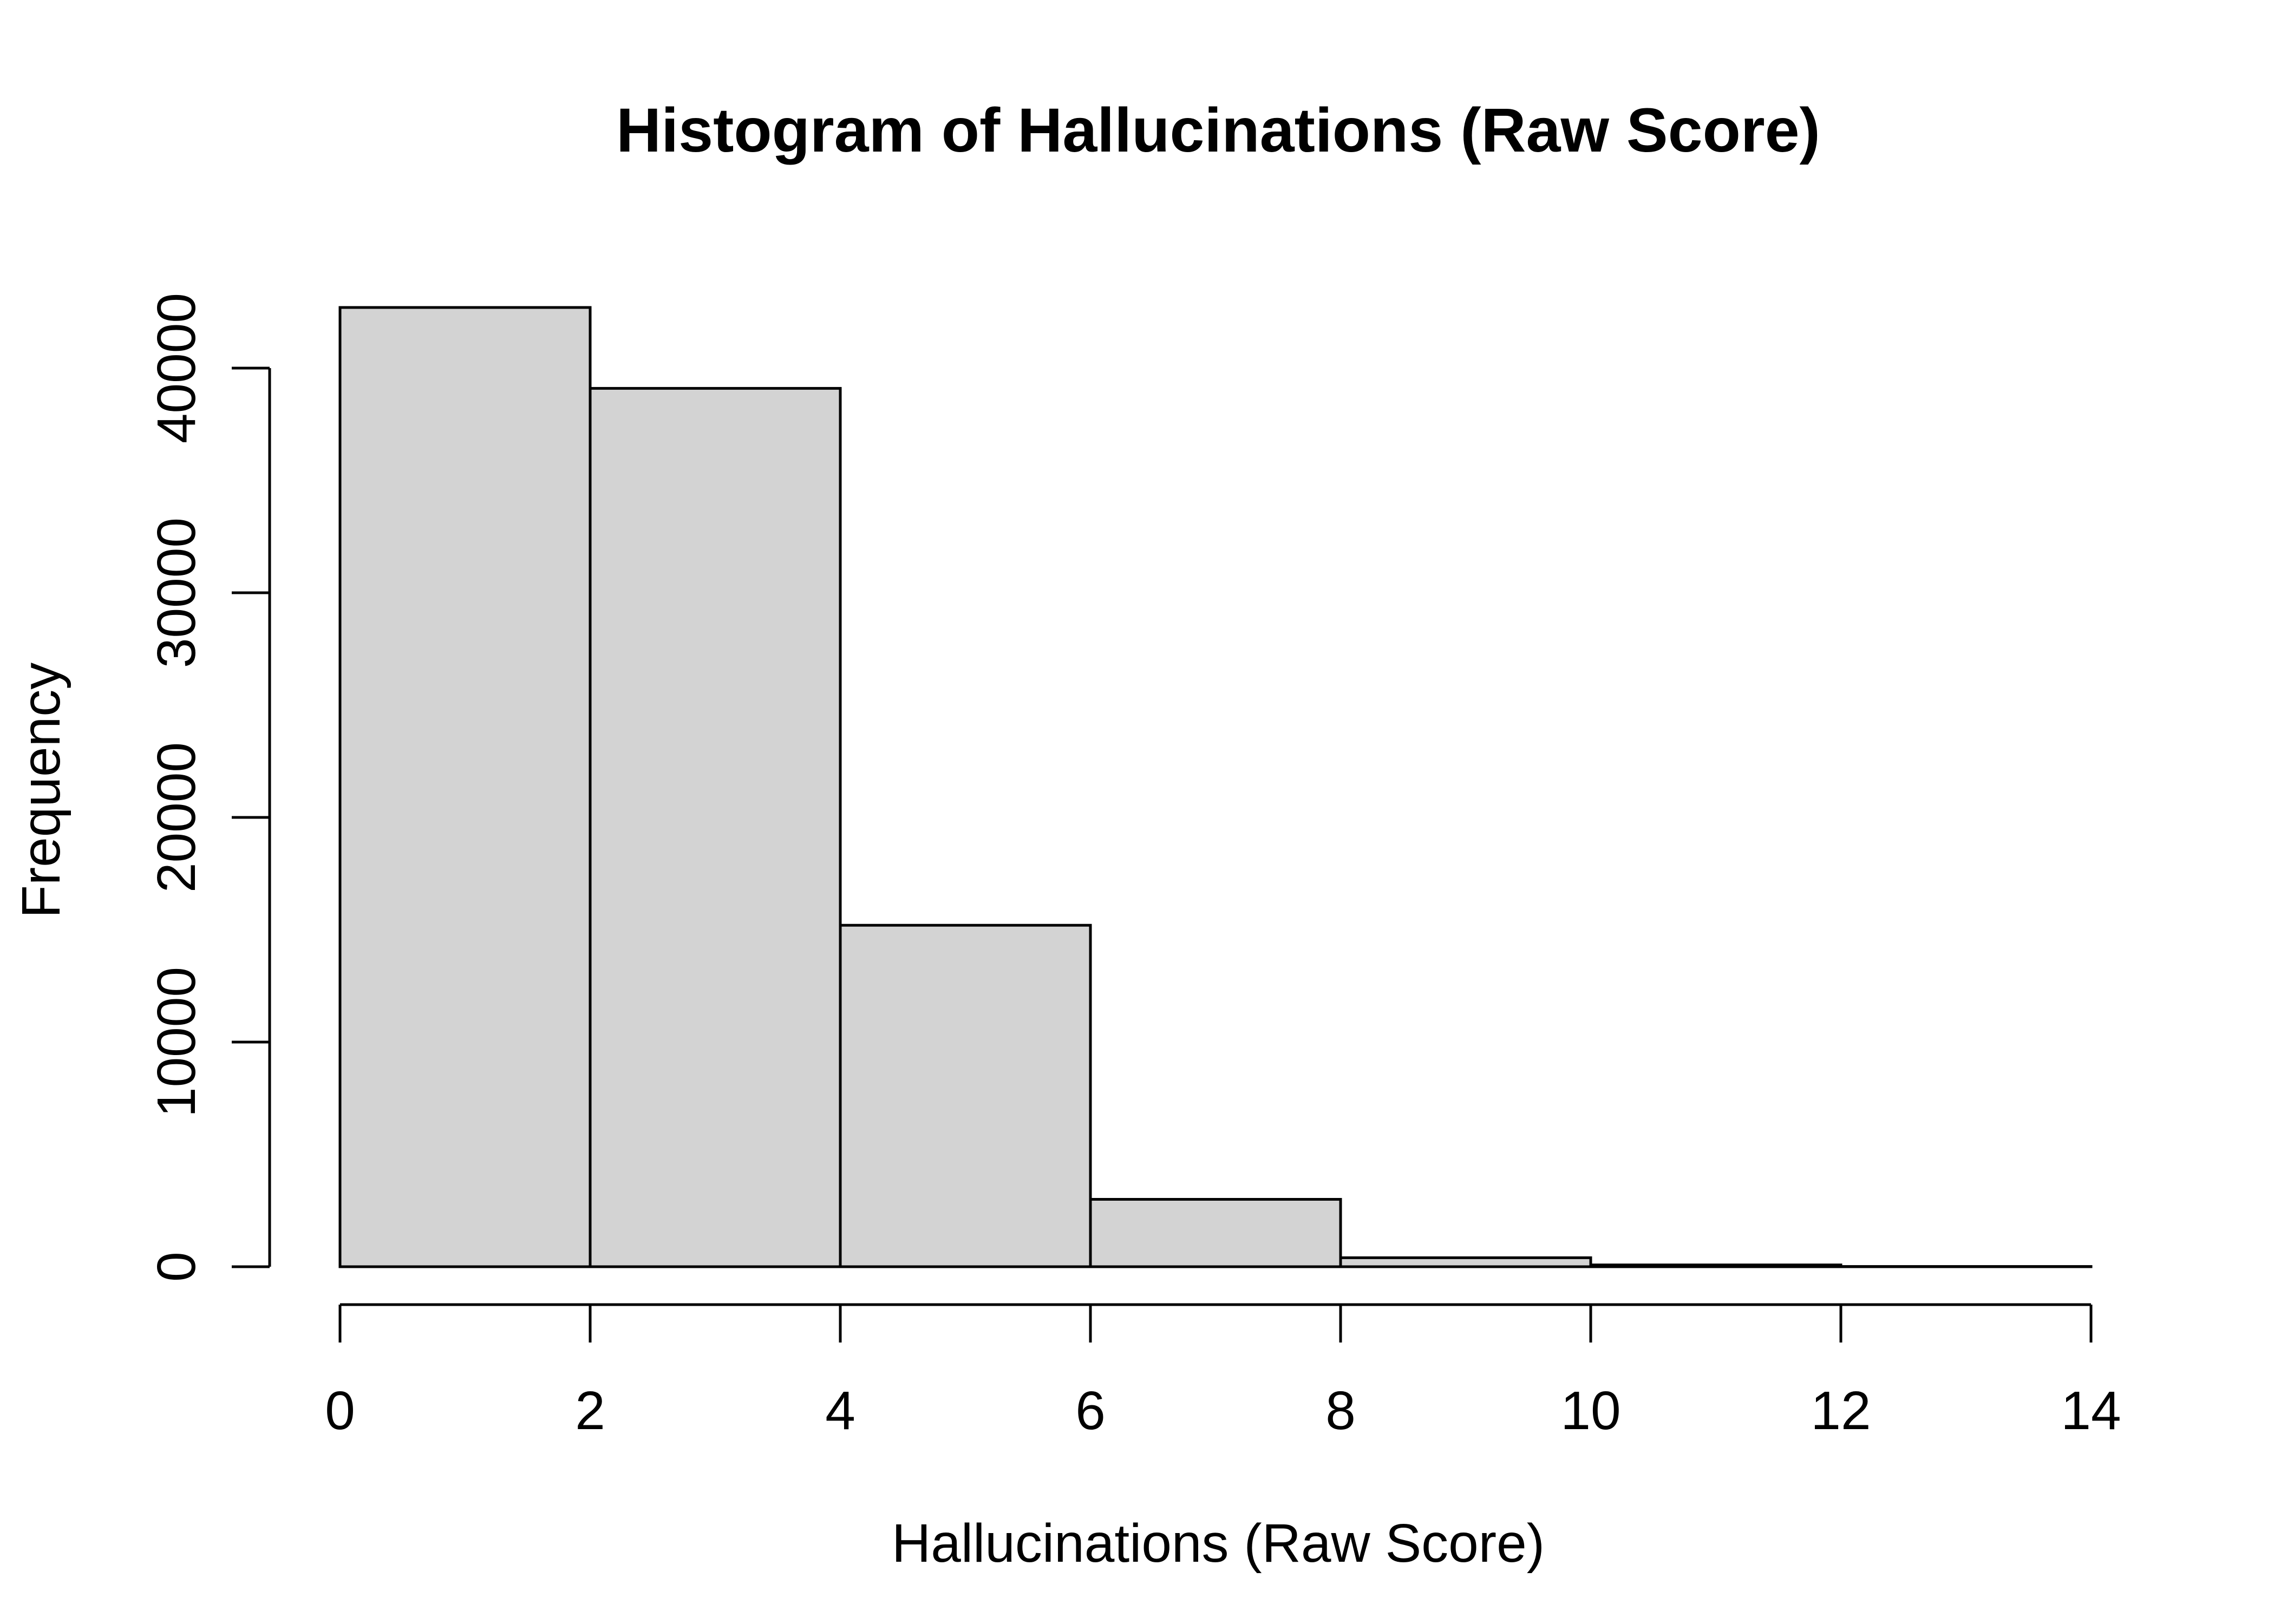 Image resolution: width=2274 pixels, height=1624 pixels. Describe the element at coordinates (340, 1411) in the screenshot. I see `x-tick-label-0: 0` at that location.